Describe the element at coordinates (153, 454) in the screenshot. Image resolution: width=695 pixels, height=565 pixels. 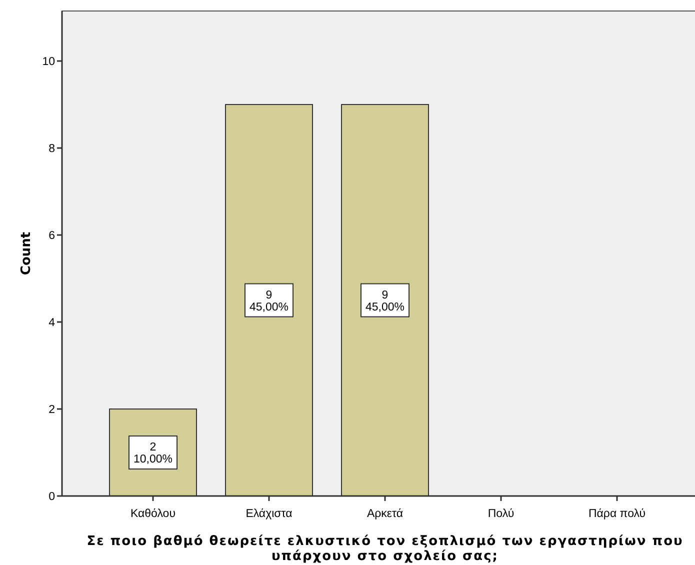
I see `data-label: 2 10,00%` at that location.